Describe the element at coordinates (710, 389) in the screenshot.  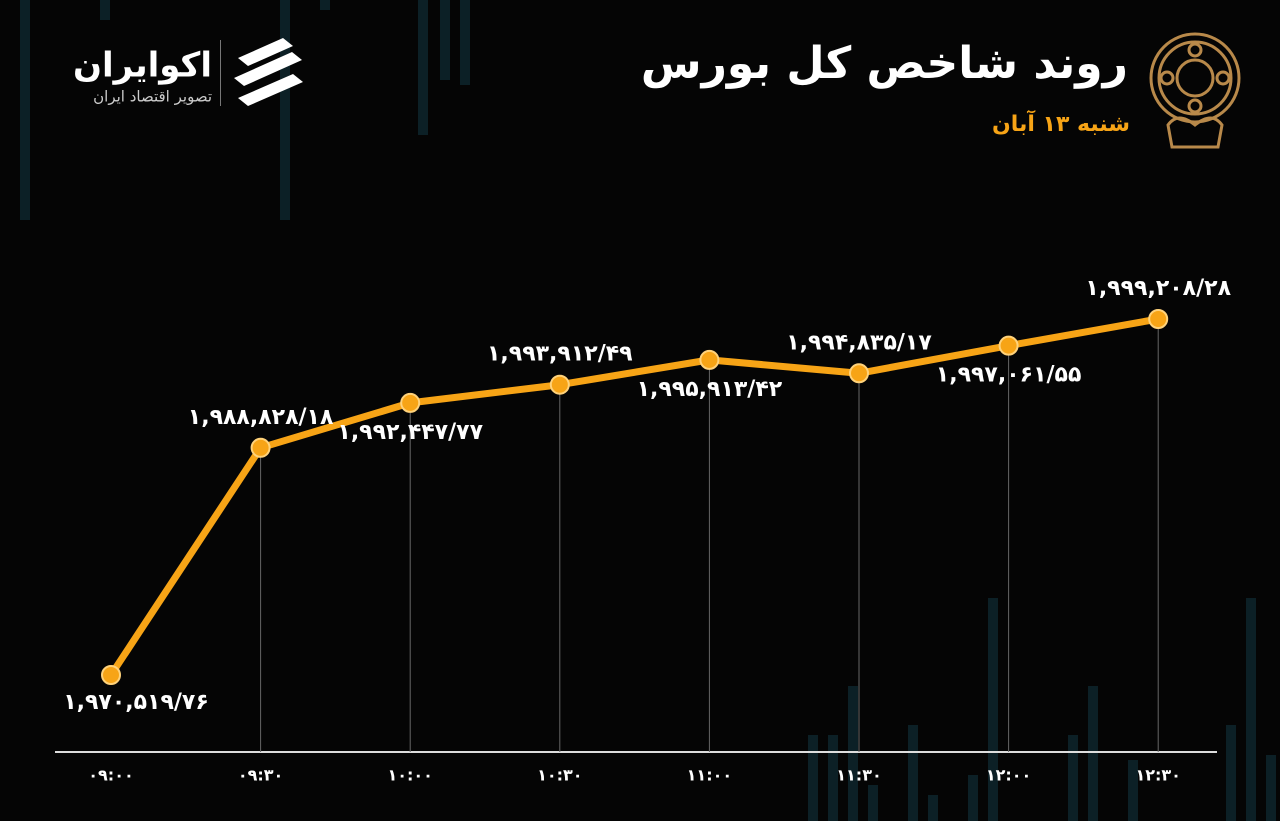
I see `value-label: ۱,۹۹۵,۹۱۳/۴۲` at that location.